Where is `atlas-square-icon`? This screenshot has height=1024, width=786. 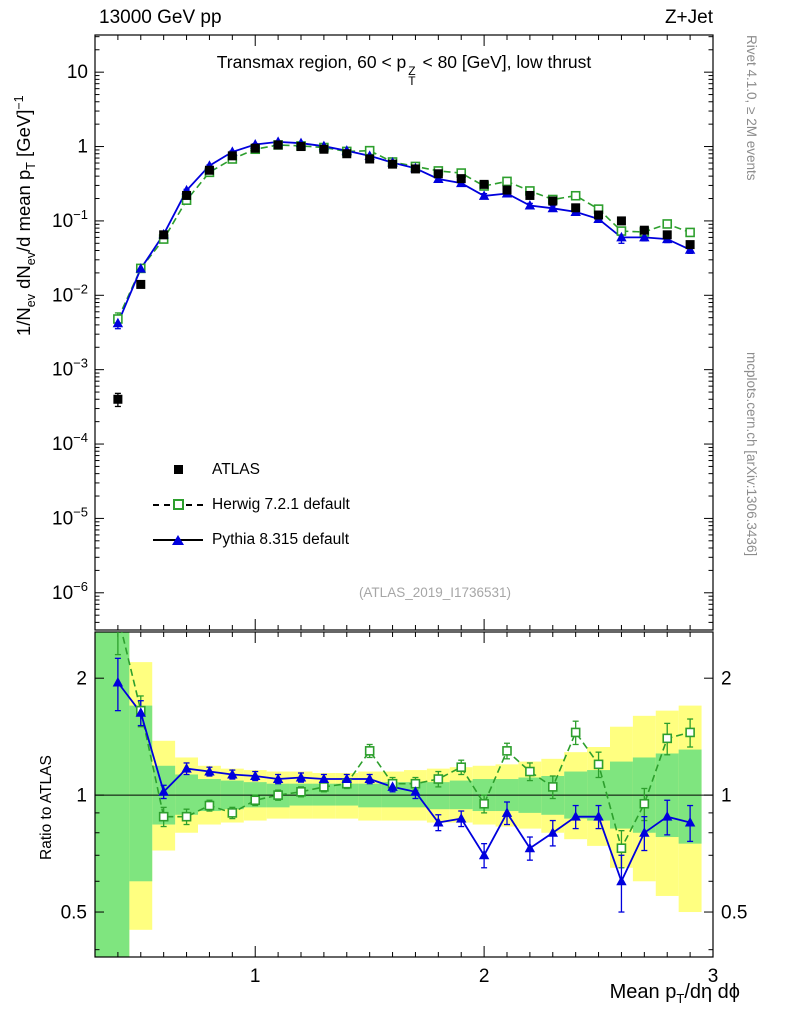 atlas-square-icon is located at coordinates (178, 470).